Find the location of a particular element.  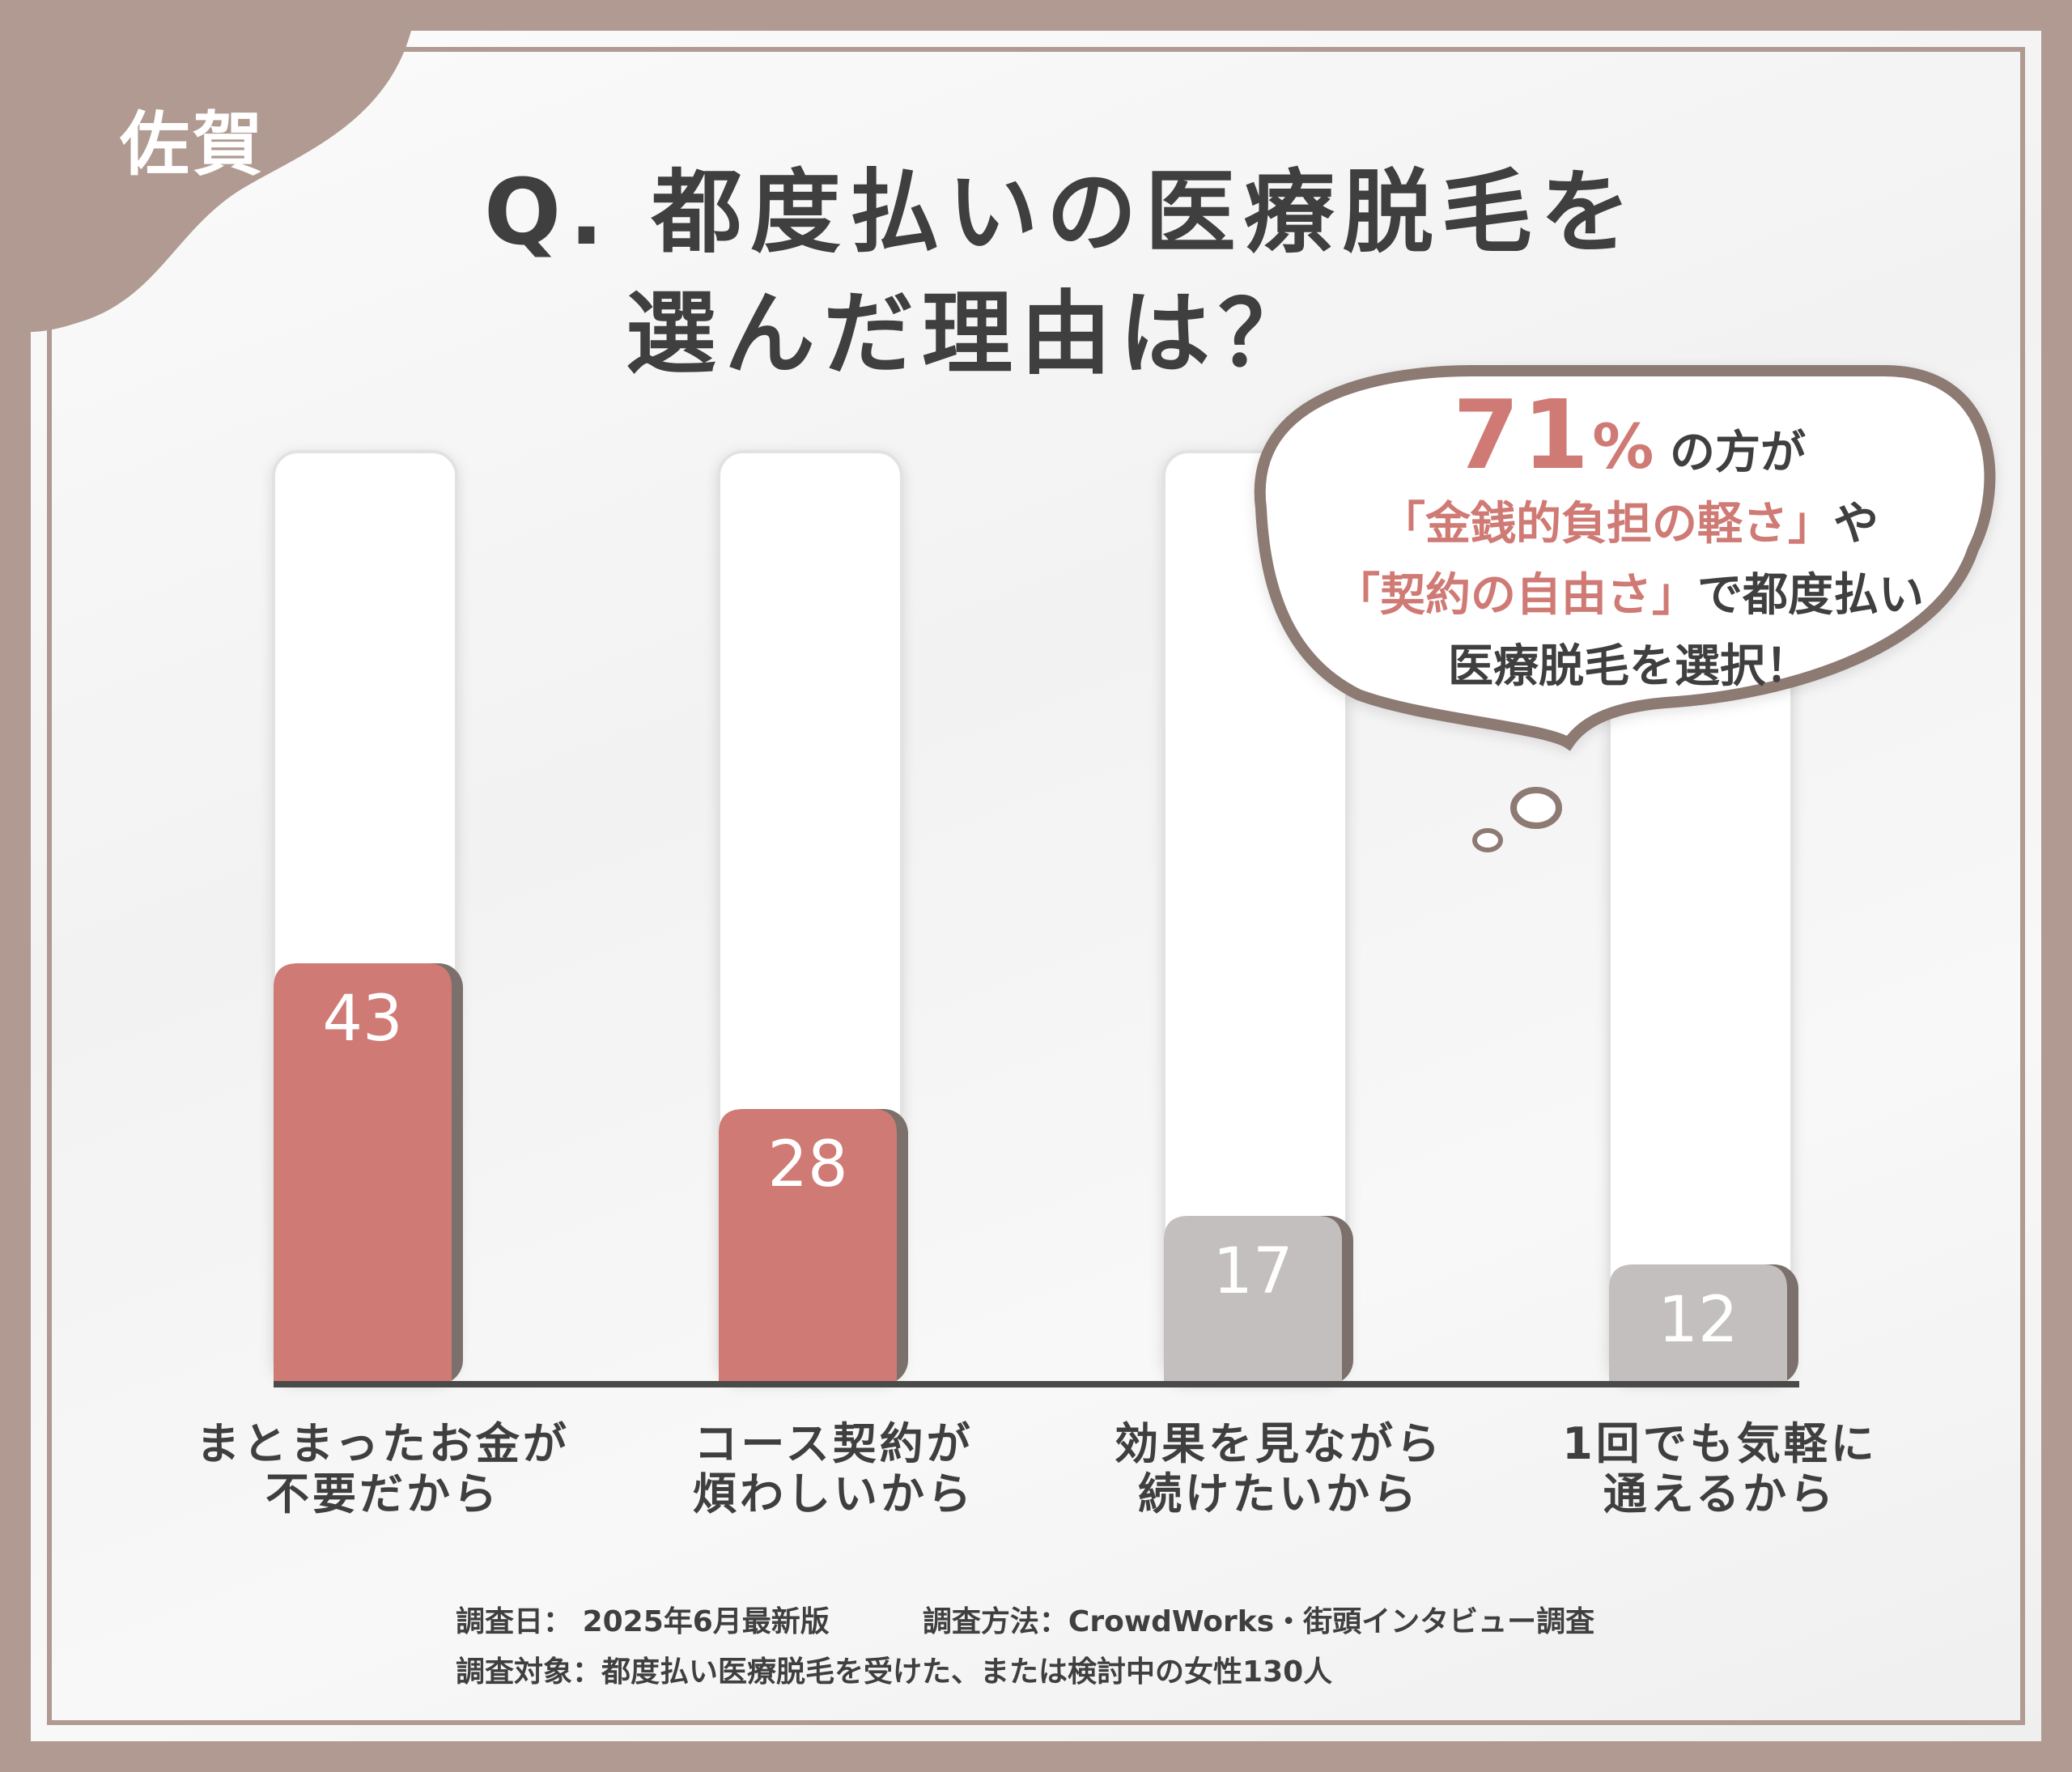

thought-dot-large is located at coordinates (1536, 808).